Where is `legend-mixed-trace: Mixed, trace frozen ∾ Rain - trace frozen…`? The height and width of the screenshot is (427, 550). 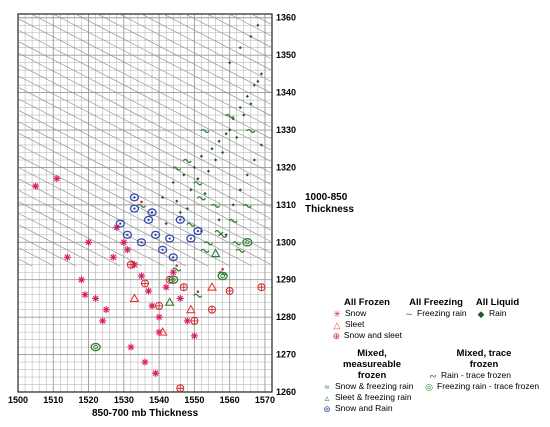 legend-mixed-trace: Mixed, trace frozen ∾ Rain - trace frozen… is located at coordinates (484, 370).